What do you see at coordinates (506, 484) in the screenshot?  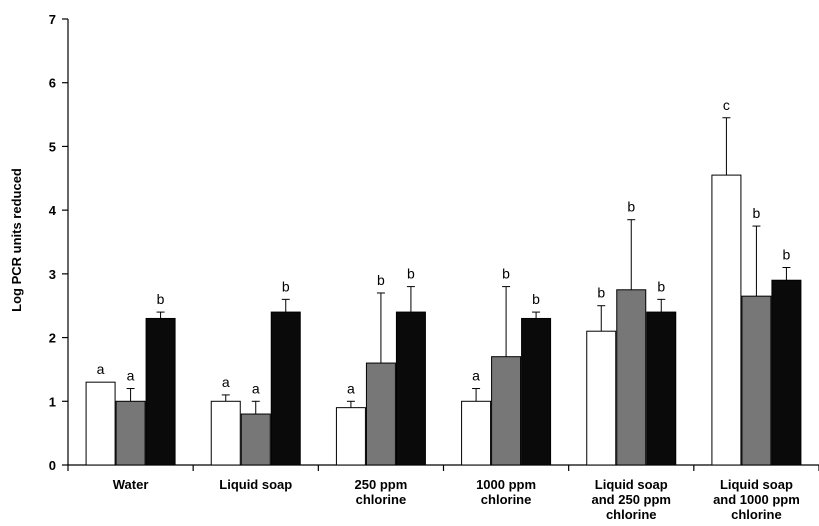 I see `category-label-line: 1000 ppm` at bounding box center [506, 484].